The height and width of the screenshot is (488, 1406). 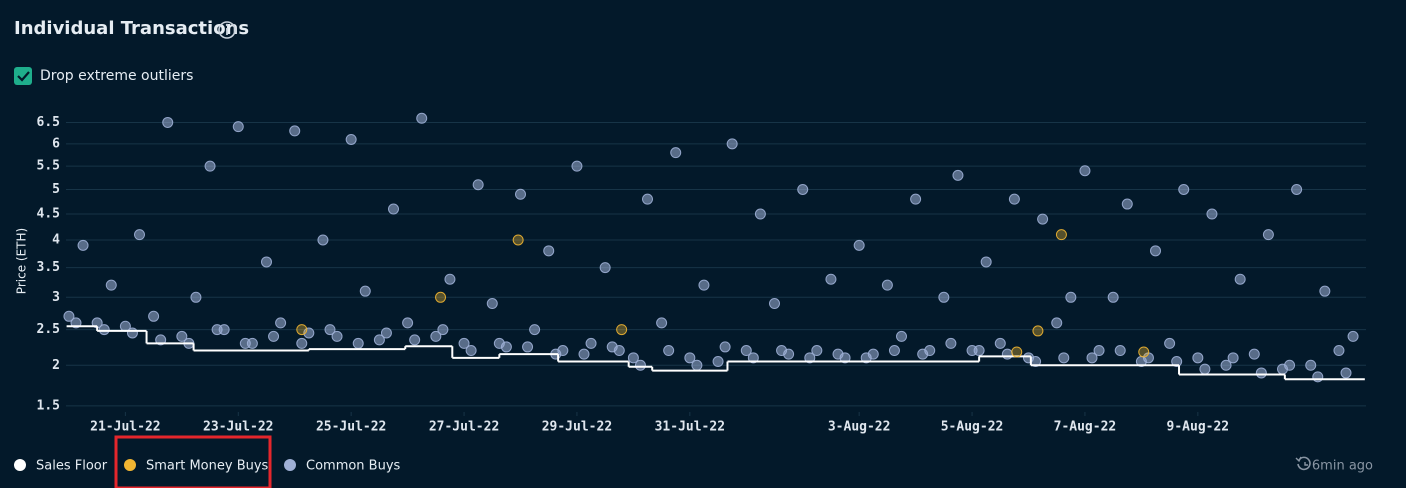 I want to click on legend-label: Common Buys, so click(x=353, y=466).